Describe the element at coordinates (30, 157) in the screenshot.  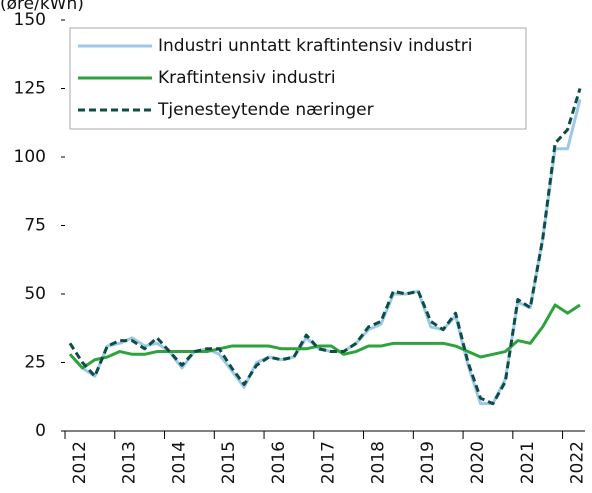
I see `y-tick-label: 100` at that location.